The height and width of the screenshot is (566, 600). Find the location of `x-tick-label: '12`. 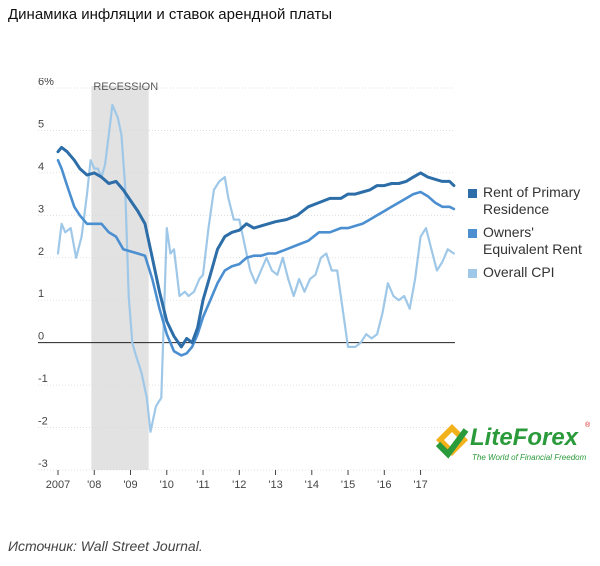

x-tick-label: '12 is located at coordinates (239, 485).